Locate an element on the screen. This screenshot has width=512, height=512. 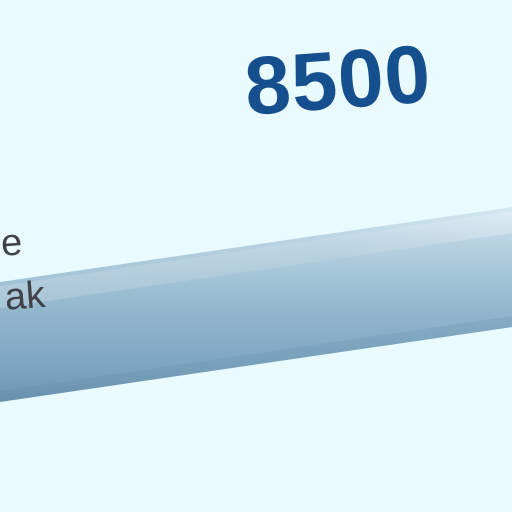
side-label-line-2: ak is located at coordinates (25, 296).